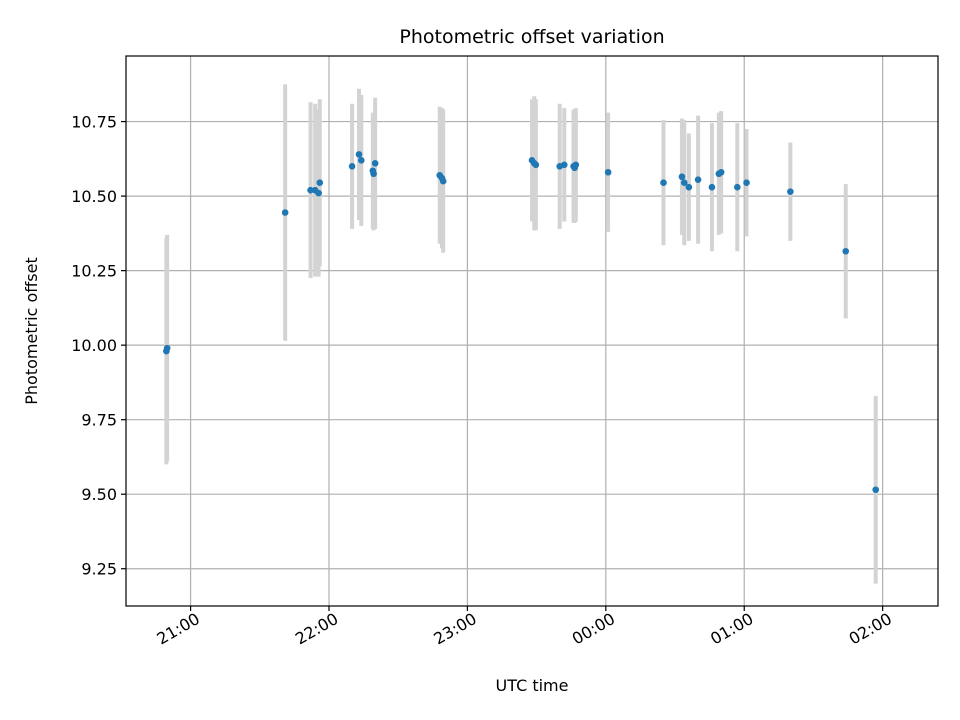  Describe the element at coordinates (94, 345) in the screenshot. I see `y-tick-label: 10.00` at that location.